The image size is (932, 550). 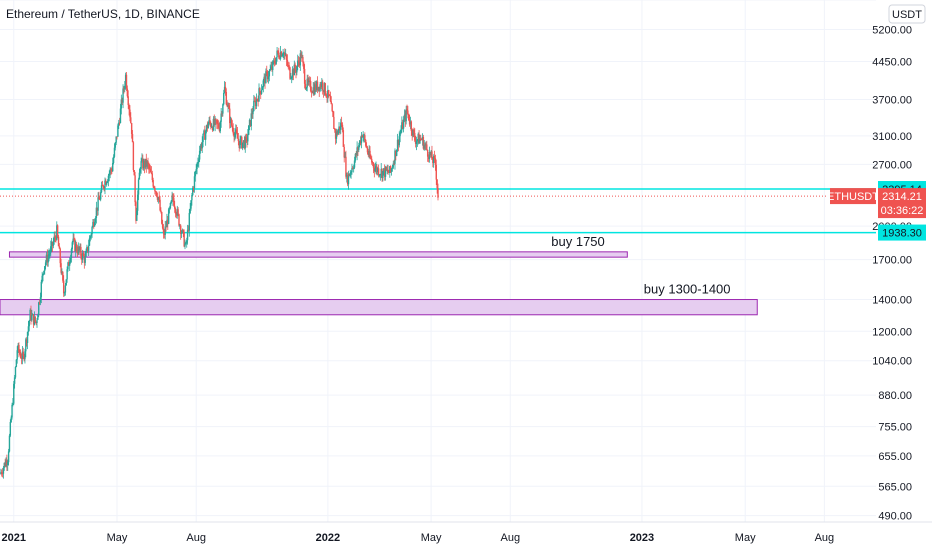 What do you see at coordinates (892, 301) in the screenshot?
I see `y-axis-tick-label: 1400.00` at bounding box center [892, 301].